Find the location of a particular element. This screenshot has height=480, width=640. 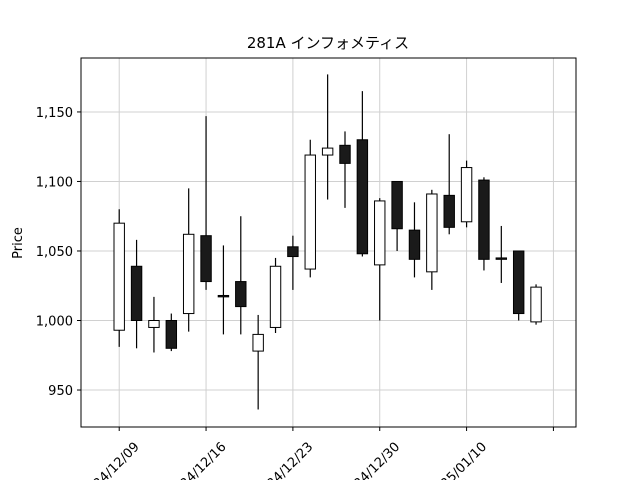

y-tick-label: 1,150 is located at coordinates (54, 113).